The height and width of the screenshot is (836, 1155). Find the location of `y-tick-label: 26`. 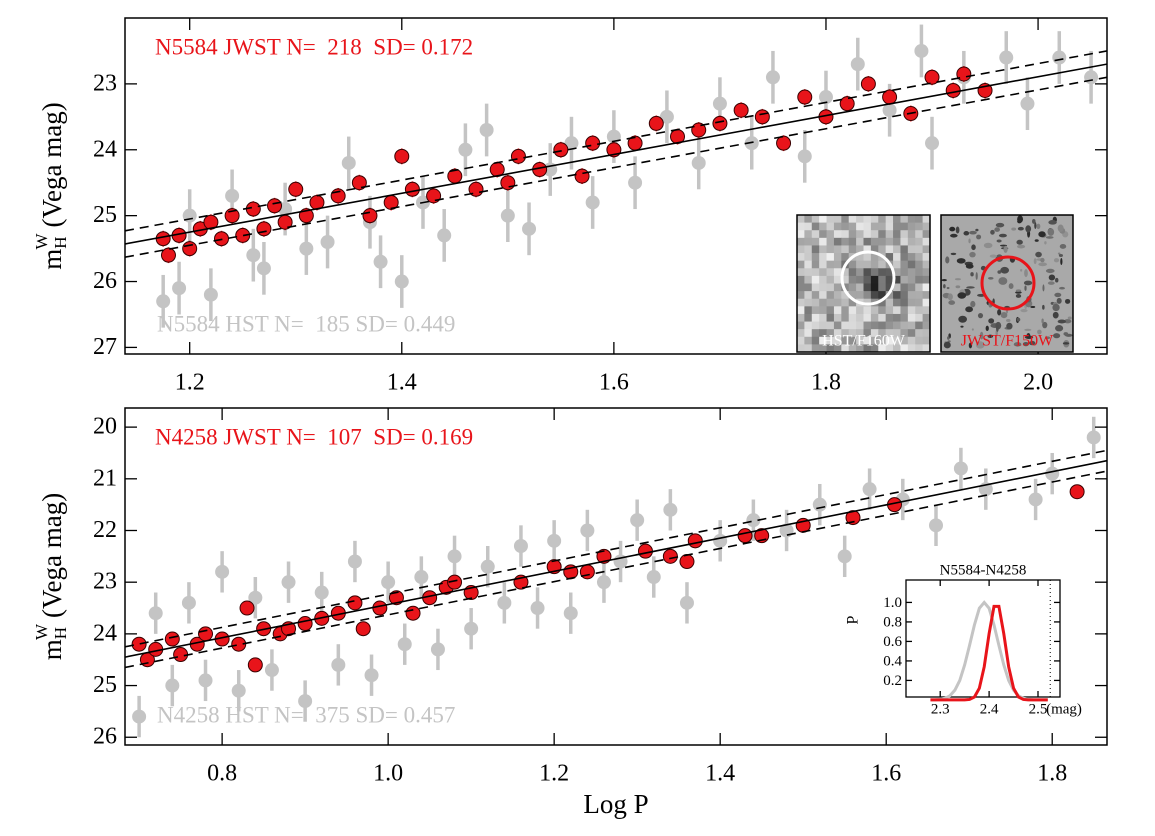

y-tick-label: 26 is located at coordinates (105, 737).